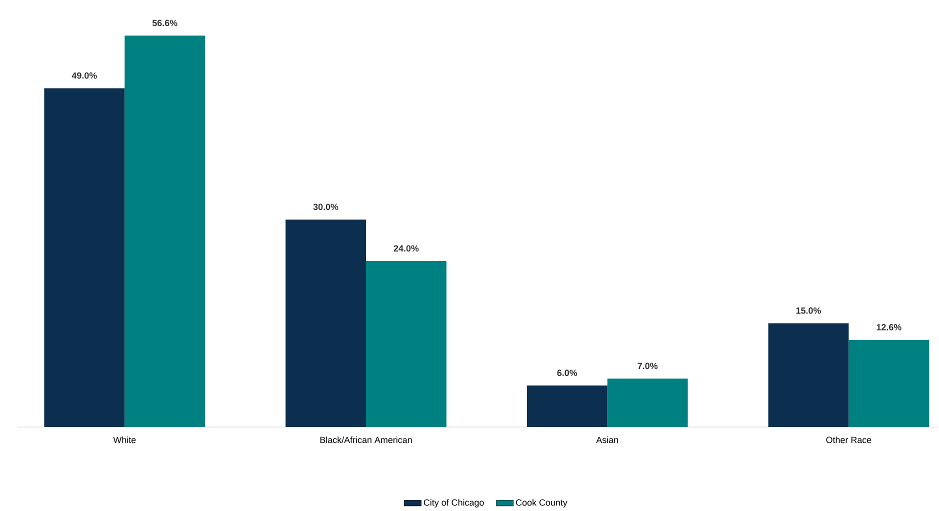 This screenshot has width=939, height=511. Describe the element at coordinates (607, 440) in the screenshot. I see `x-tick-label: Asian` at that location.